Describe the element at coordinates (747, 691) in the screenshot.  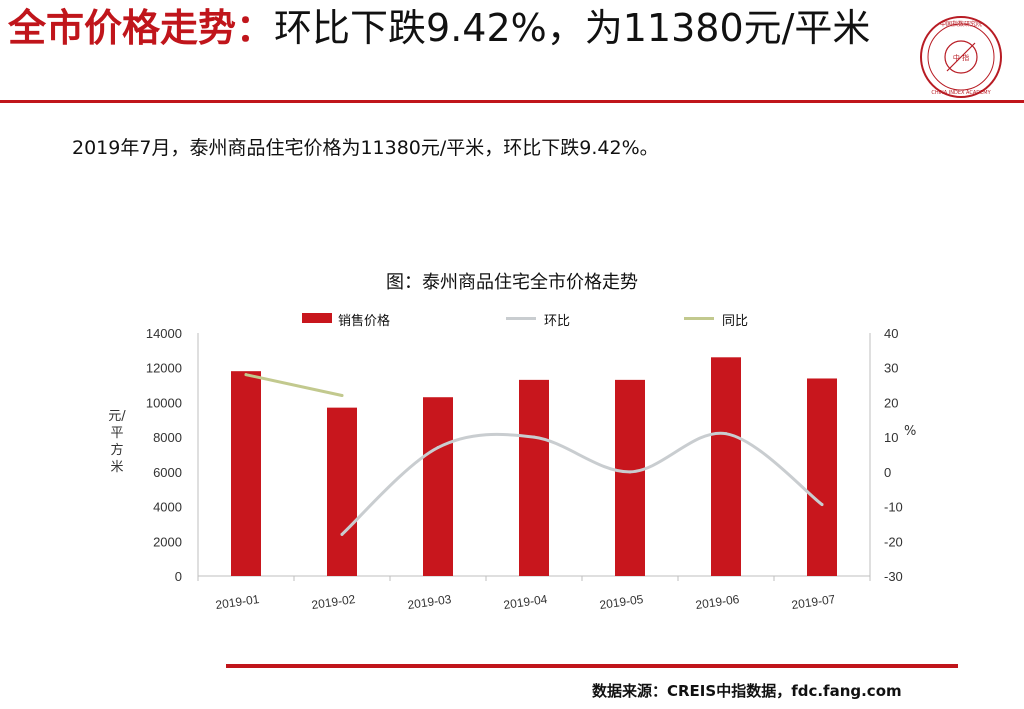
I see `data-source: 数据来源：CREIS中指数据，fdc.fang.com` at that location.